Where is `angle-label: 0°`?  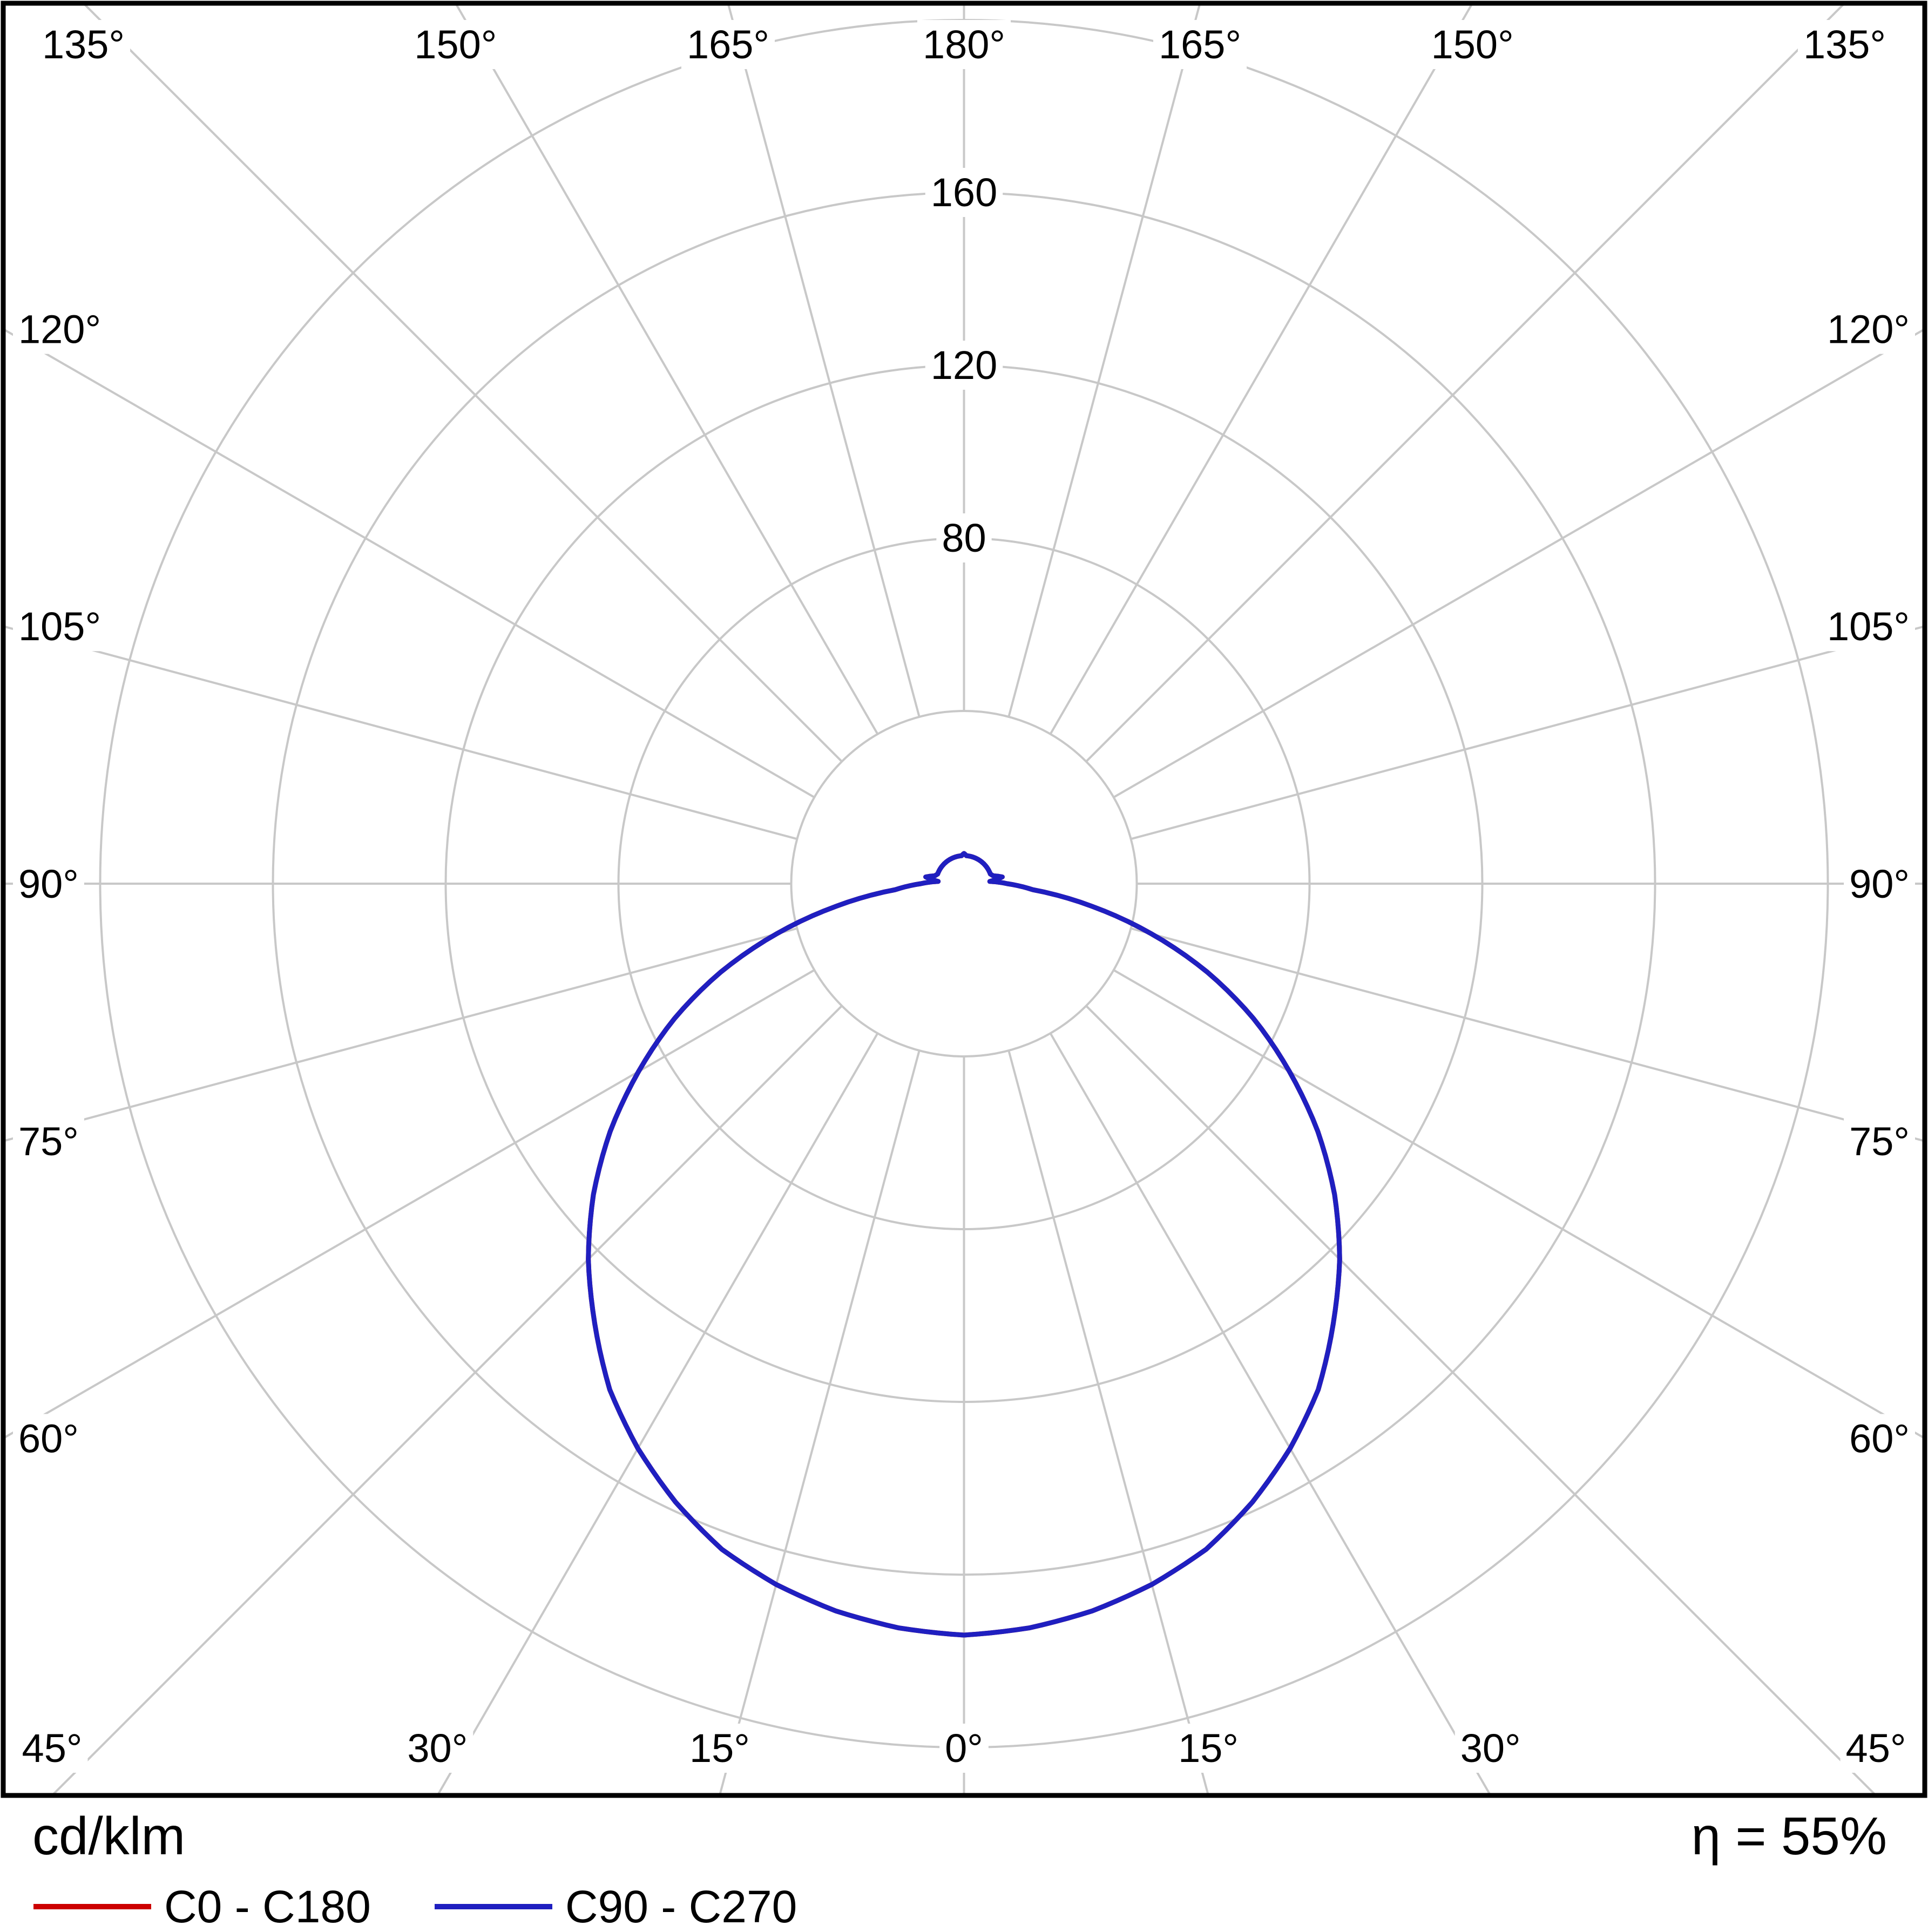
angle-label: 0° is located at coordinates (964, 1748).